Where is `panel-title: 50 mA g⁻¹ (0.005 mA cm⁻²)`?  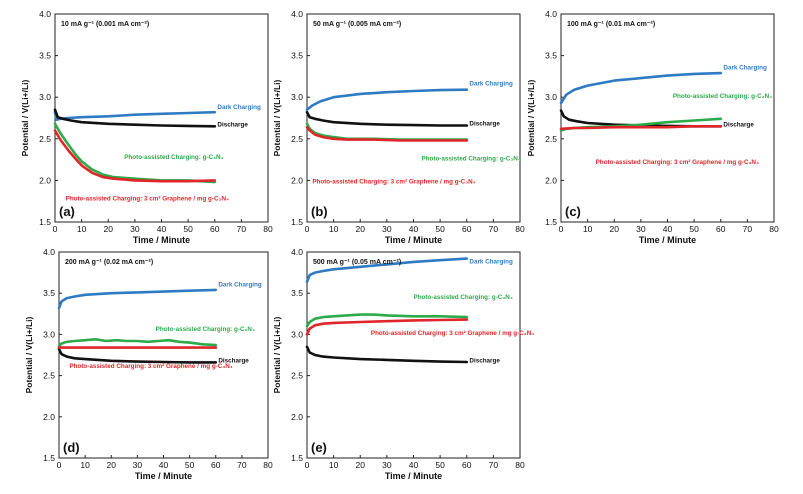
panel-title: 50 mA g⁻¹ (0.005 mA cm⁻²) is located at coordinates (357, 24).